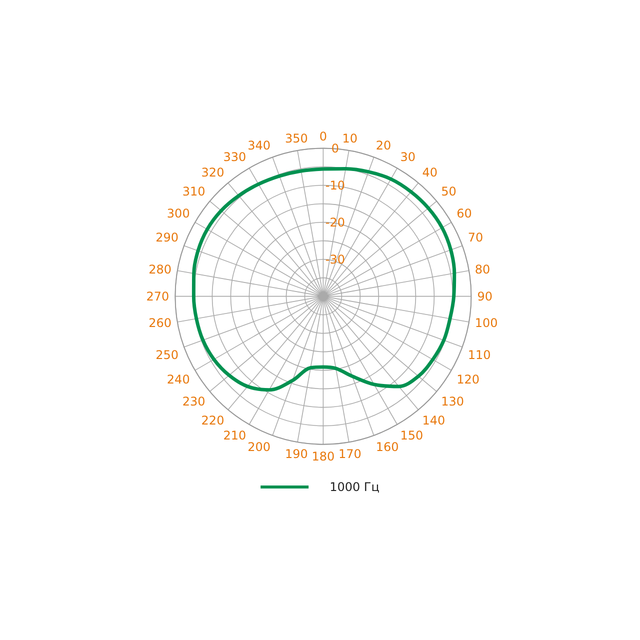 The width and height of the screenshot is (640, 640). I want to click on spoke-label: 110, so click(479, 355).